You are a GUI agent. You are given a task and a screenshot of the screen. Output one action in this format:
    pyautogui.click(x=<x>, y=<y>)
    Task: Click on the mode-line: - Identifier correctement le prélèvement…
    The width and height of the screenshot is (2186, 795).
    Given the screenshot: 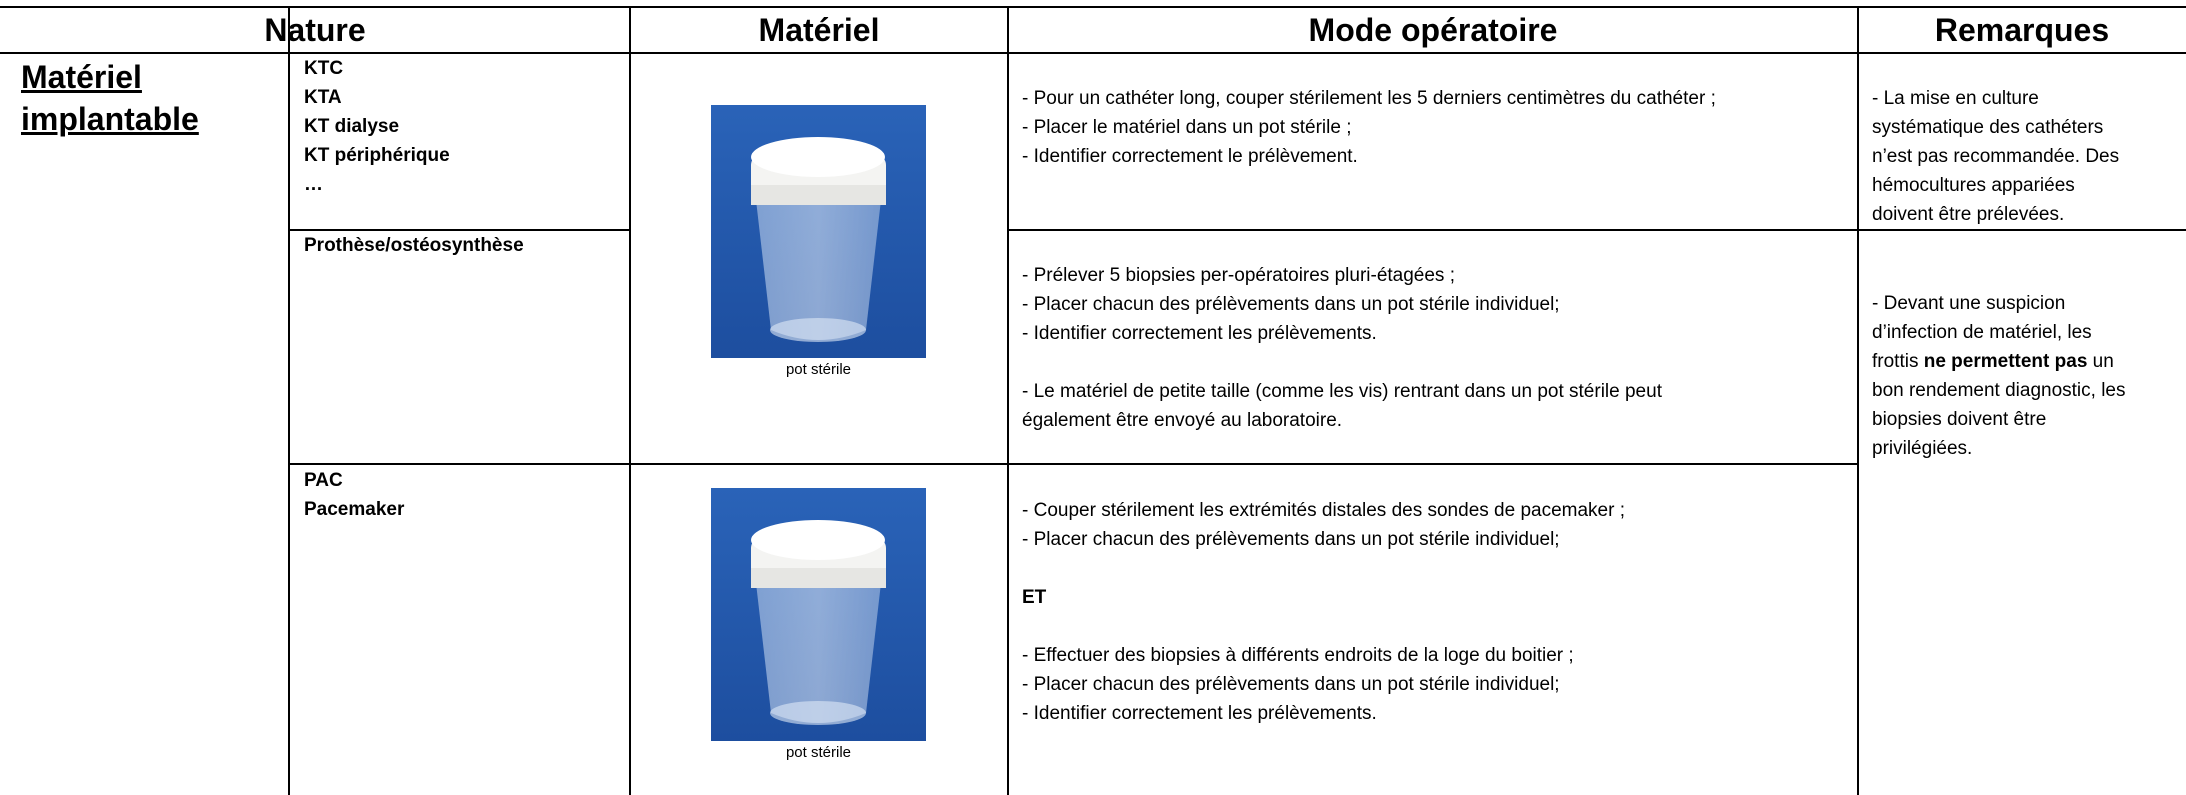 What is the action you would take?
    pyautogui.click(x=1190, y=156)
    